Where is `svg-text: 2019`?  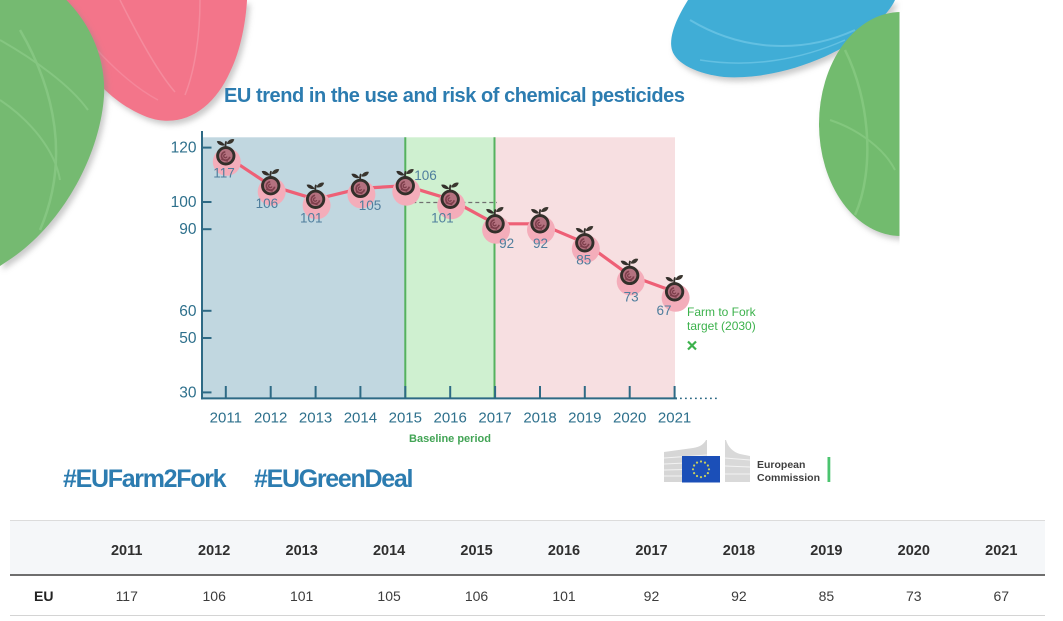 svg-text: 2019 is located at coordinates (584, 418).